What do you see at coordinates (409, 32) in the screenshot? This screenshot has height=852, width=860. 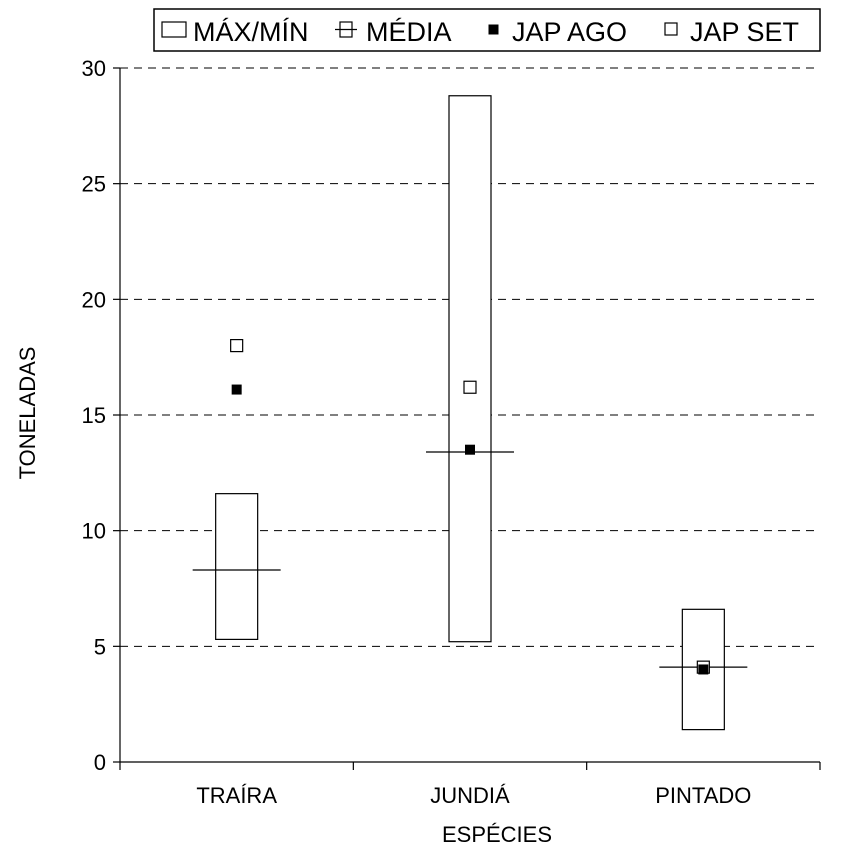 I see `legend-mean-label: MÉDIA` at bounding box center [409, 32].